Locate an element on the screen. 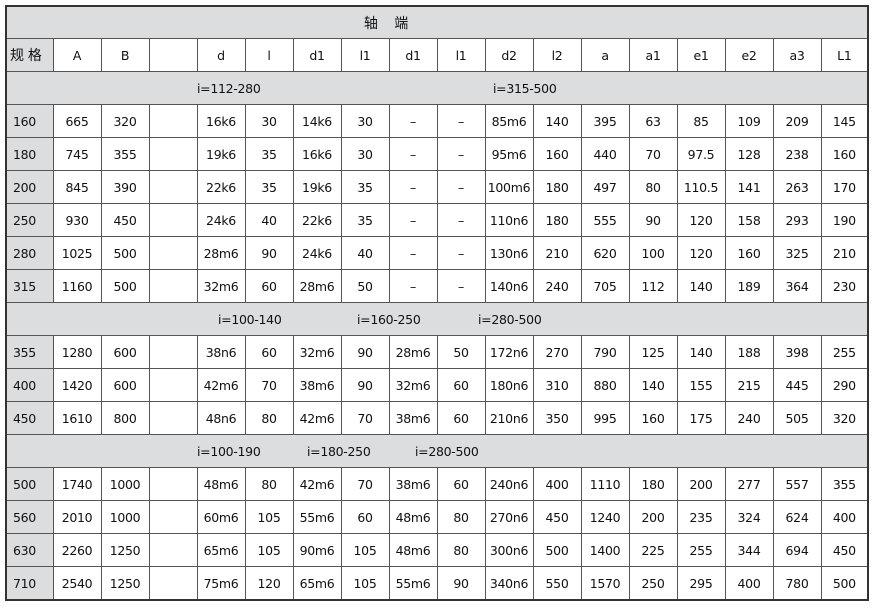 This screenshot has height=612, width=876. table-cell: 180n6 is located at coordinates (509, 385).